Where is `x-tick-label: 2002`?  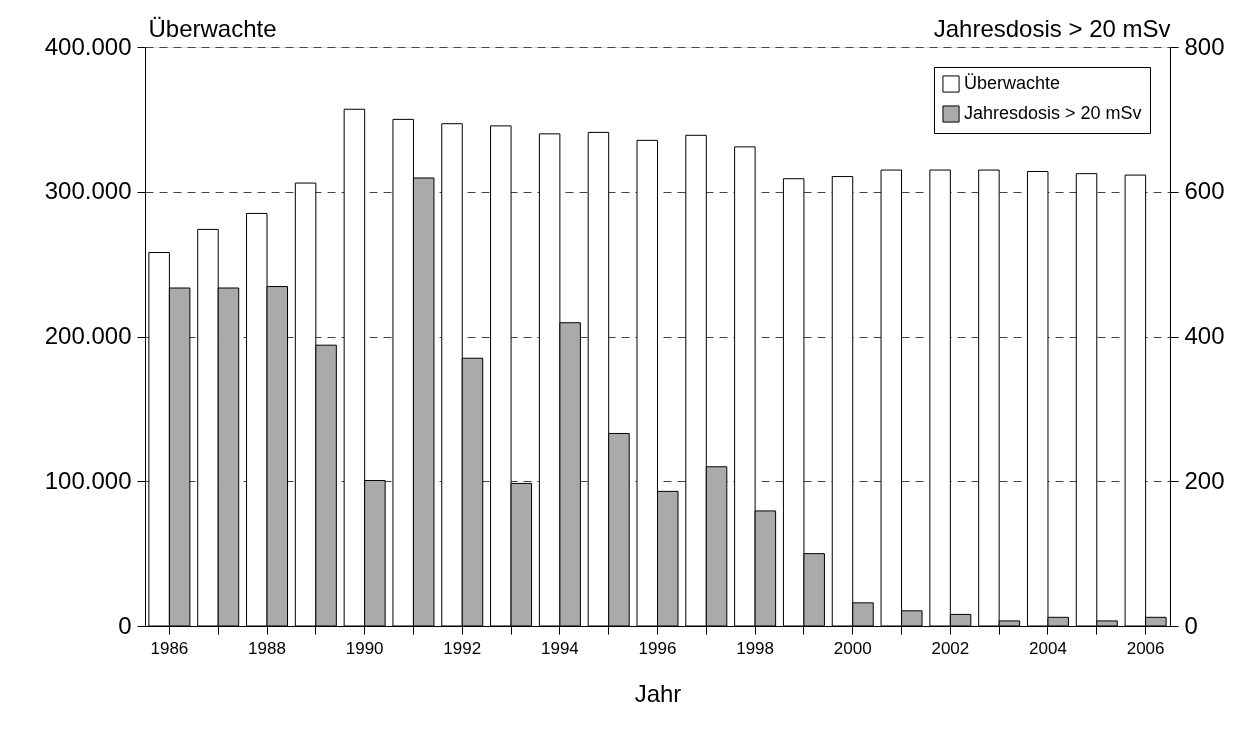 x-tick-label: 2002 is located at coordinates (950, 648).